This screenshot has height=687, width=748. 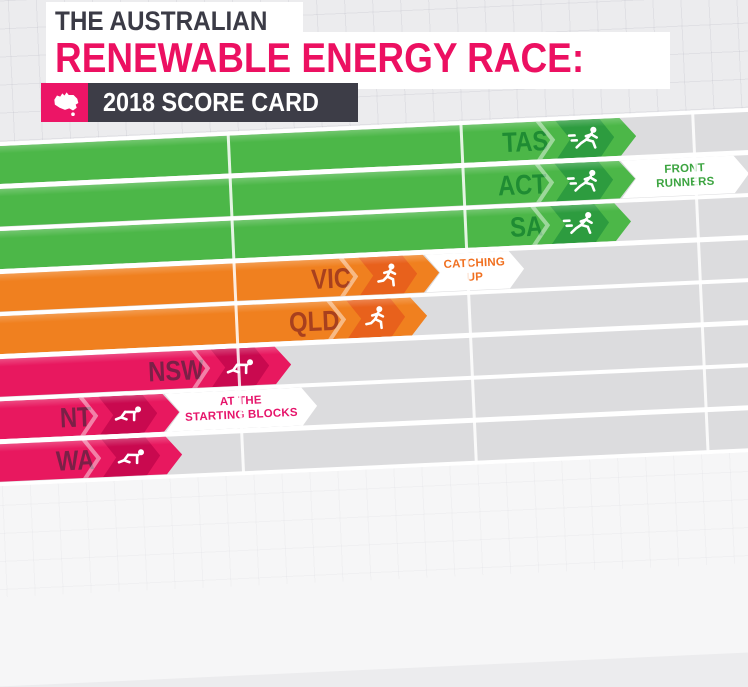 What do you see at coordinates (525, 142) in the screenshot?
I see `state-label-tas: TAS` at bounding box center [525, 142].